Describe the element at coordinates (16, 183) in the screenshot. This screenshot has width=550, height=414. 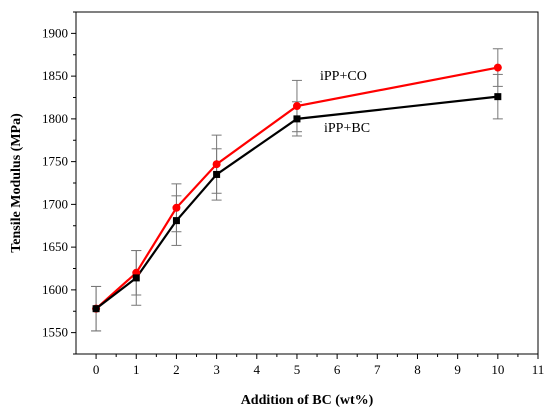
I see `y-axis-title: Tensile Modulus (MPa)` at that location.